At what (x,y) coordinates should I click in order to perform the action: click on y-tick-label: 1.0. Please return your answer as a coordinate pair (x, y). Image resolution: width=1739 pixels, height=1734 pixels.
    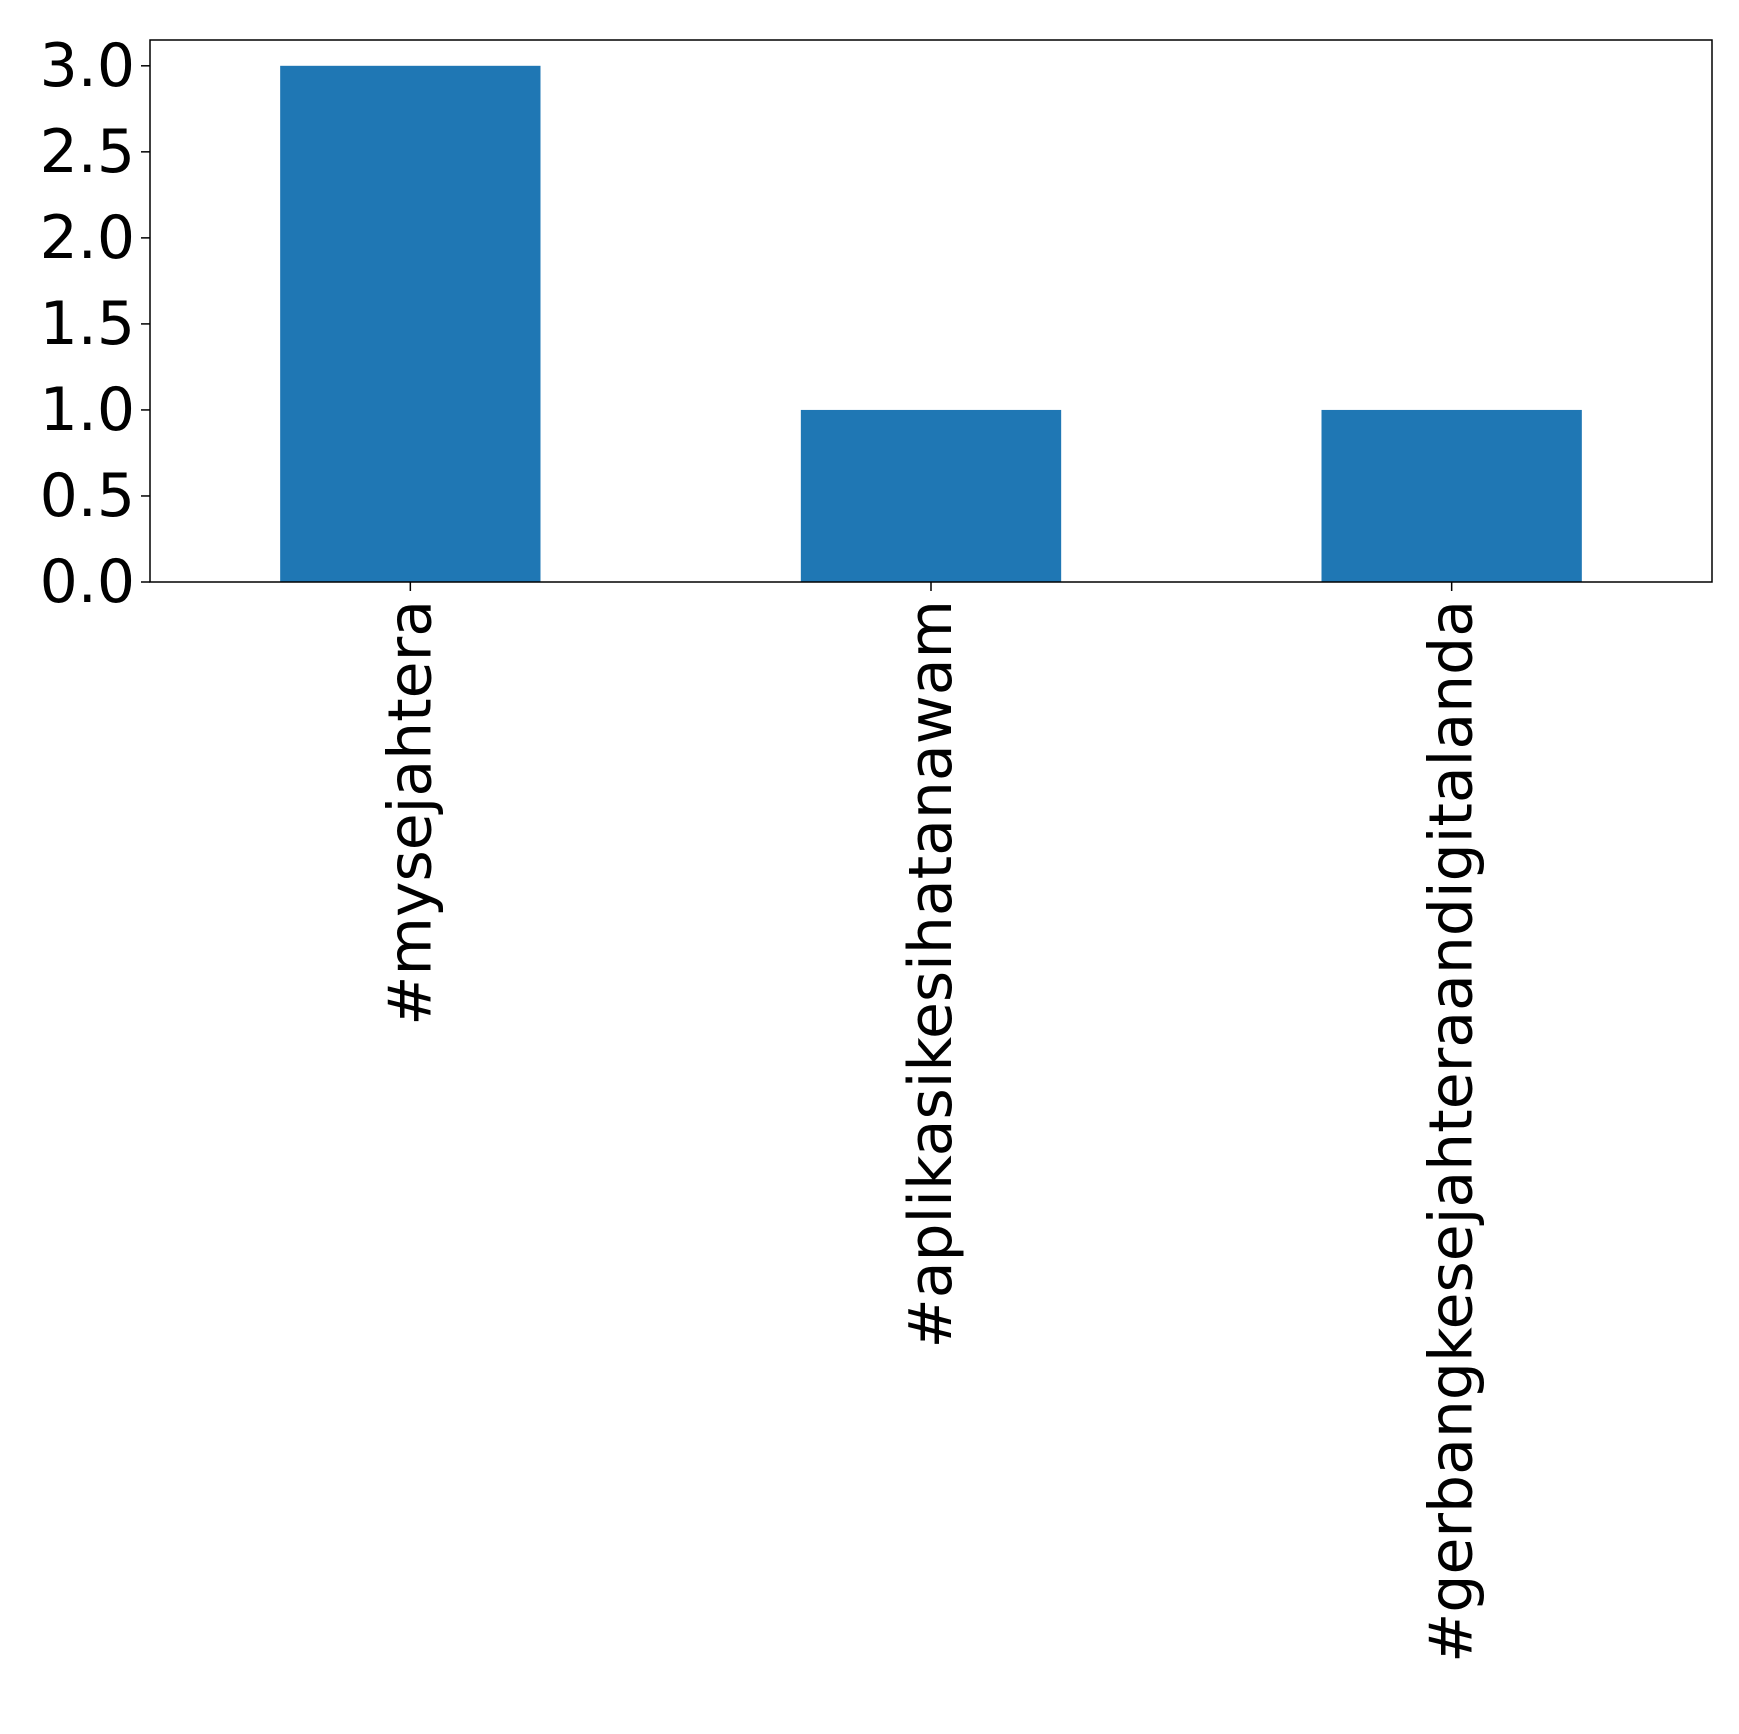
    Looking at the image, I should click on (87, 410).